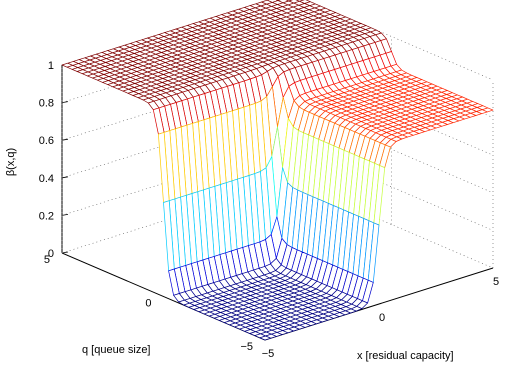  What do you see at coordinates (148, 304) in the screenshot?
I see `y-tick-label: 0` at bounding box center [148, 304].